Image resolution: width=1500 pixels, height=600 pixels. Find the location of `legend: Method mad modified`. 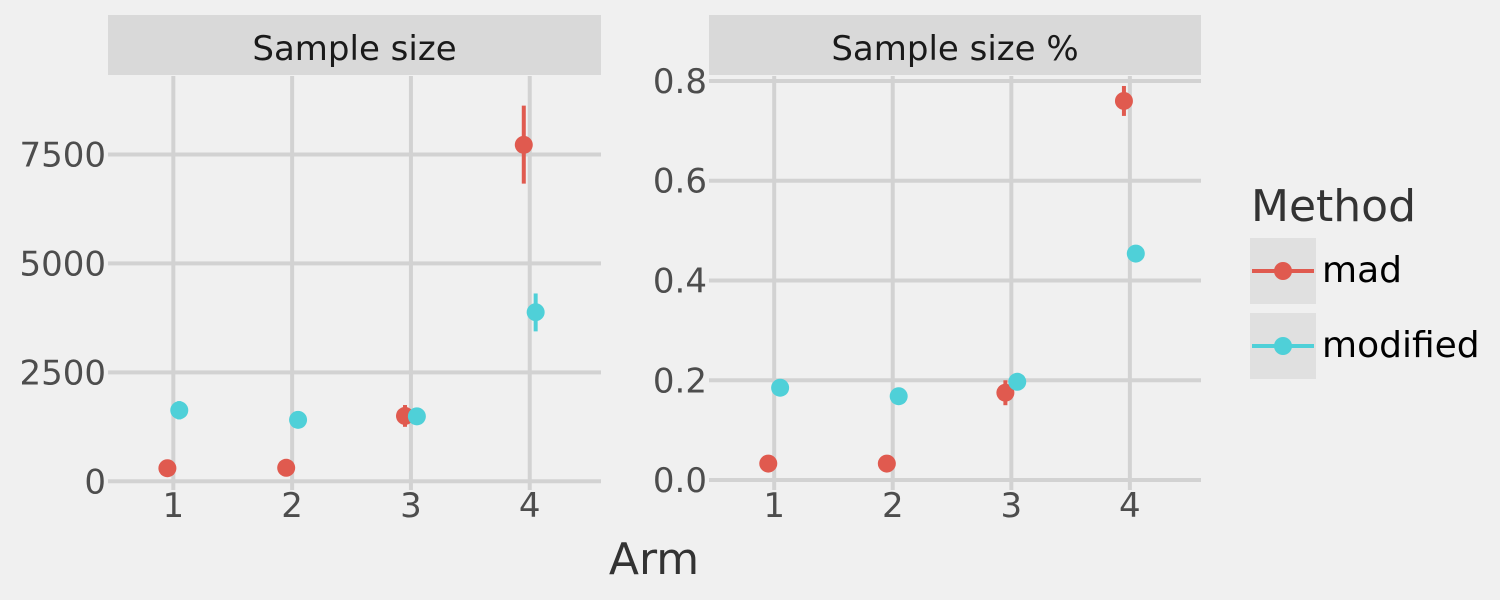

legend: Method mad modified is located at coordinates (1365, 280).